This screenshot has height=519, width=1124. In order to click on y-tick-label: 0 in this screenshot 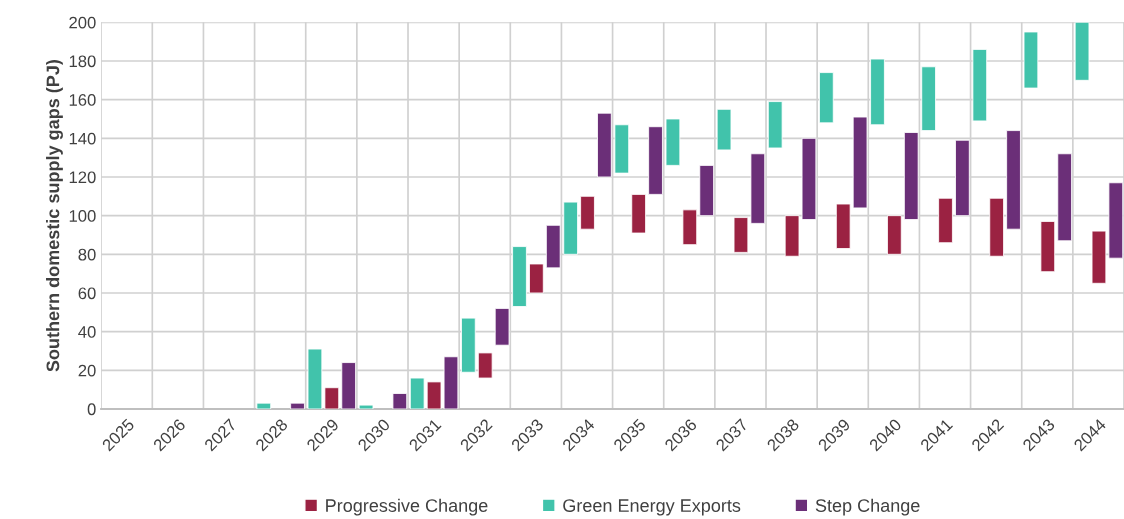, I will do `click(91, 409)`.